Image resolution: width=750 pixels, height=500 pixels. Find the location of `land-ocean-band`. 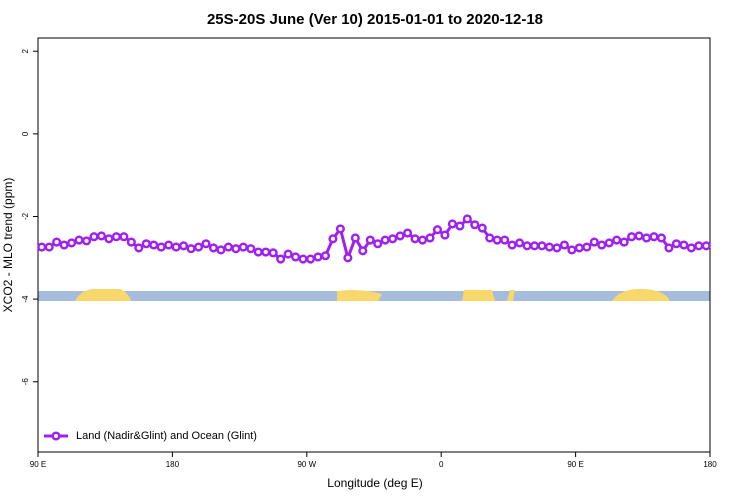

land-ocean-band is located at coordinates (374, 295).